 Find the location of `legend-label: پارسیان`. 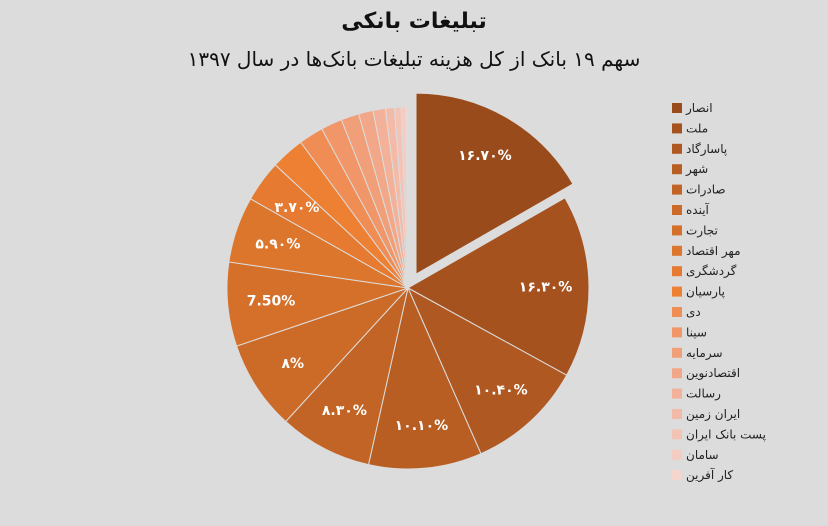

legend-label: پارسیان is located at coordinates (705, 292).